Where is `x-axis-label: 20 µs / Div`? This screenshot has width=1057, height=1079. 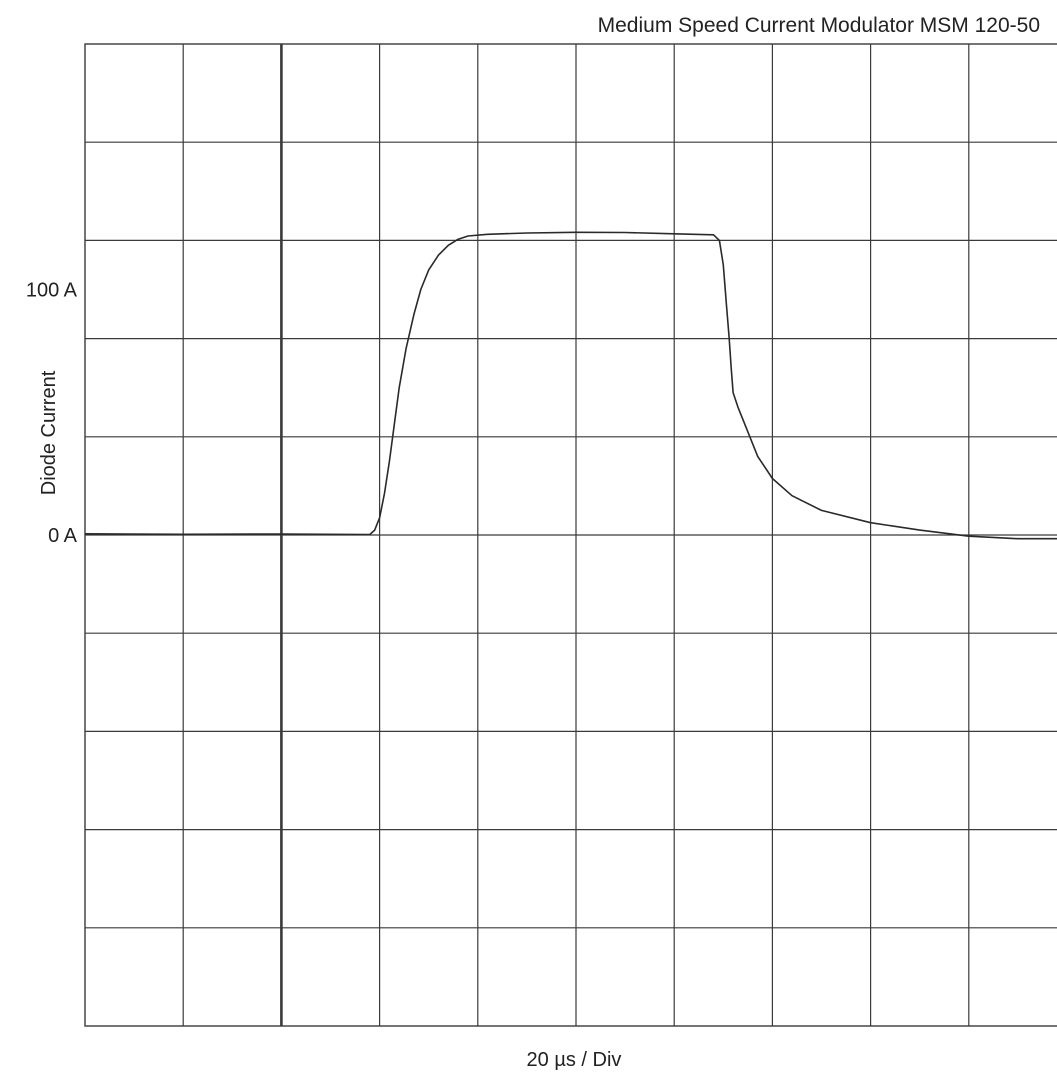
x-axis-label: 20 µs / Div is located at coordinates (574, 1060).